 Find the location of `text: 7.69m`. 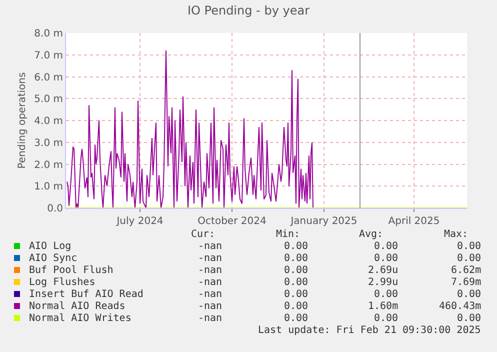

text: 7.69m is located at coordinates (466, 282).